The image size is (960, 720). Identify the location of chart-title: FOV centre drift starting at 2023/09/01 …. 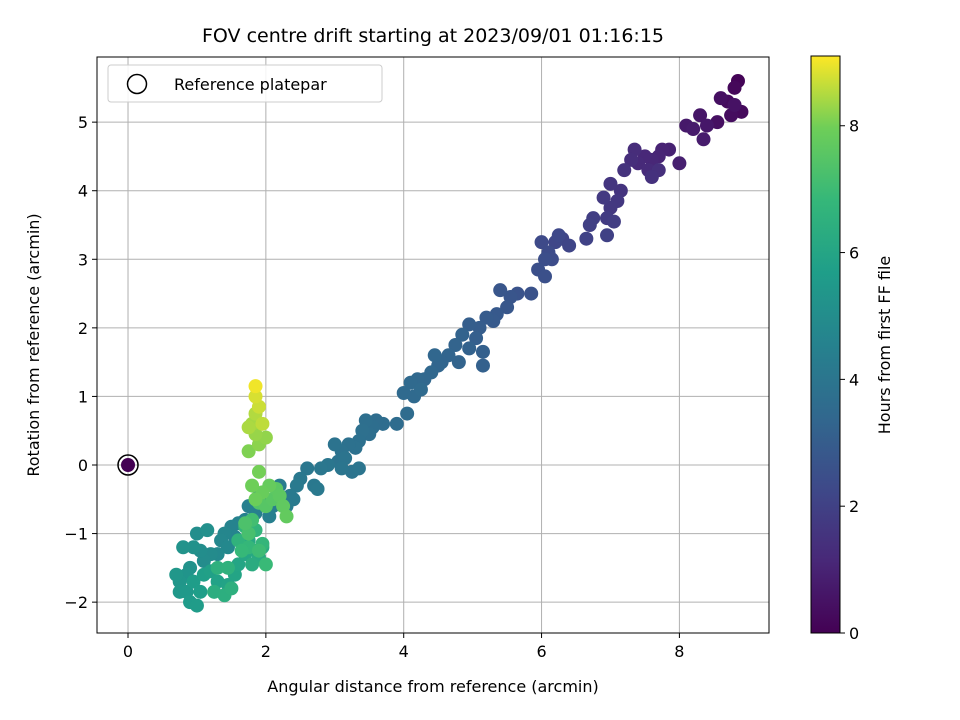
(433, 36).